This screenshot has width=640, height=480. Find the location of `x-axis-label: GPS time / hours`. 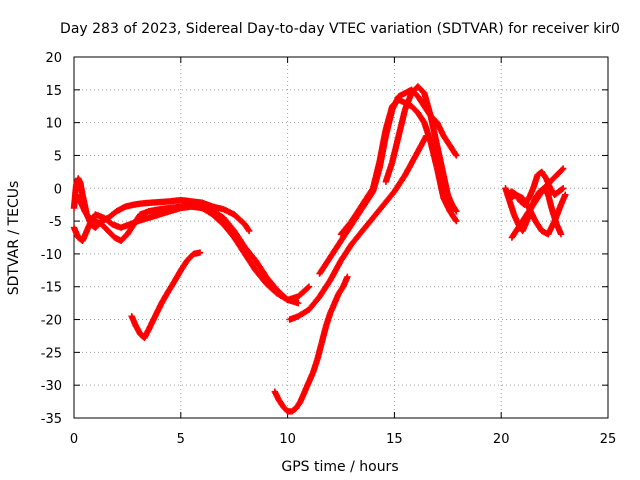

x-axis-label: GPS time / hours is located at coordinates (339, 467).